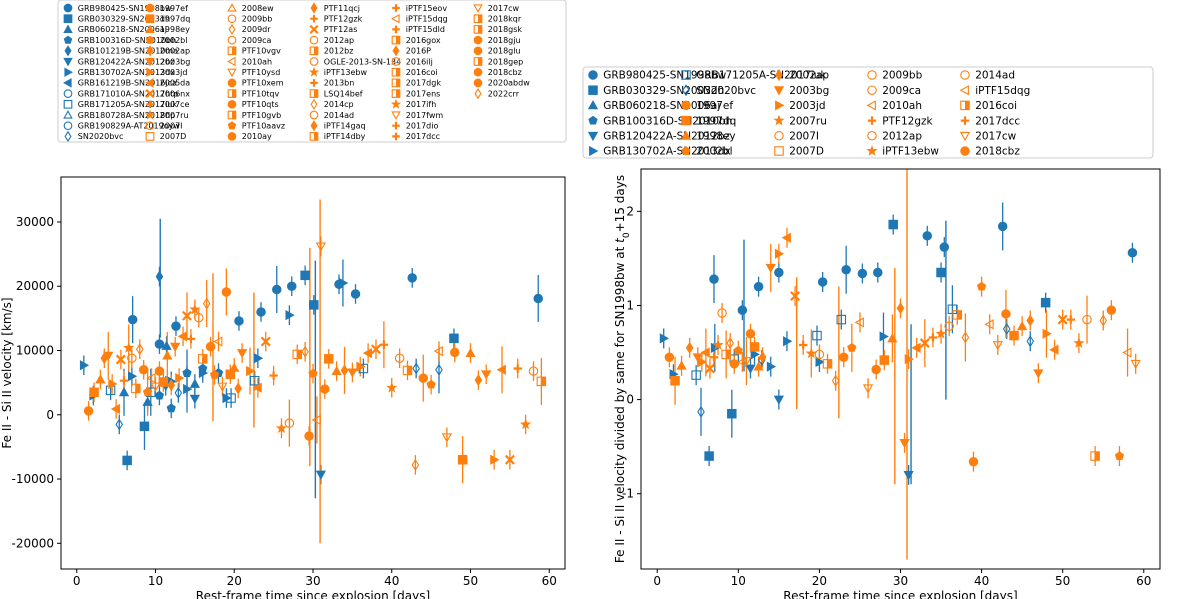 The width and height of the screenshot is (1200, 599). Describe the element at coordinates (339, 115) in the screenshot. I see `legend-label: 2014ad` at that location.